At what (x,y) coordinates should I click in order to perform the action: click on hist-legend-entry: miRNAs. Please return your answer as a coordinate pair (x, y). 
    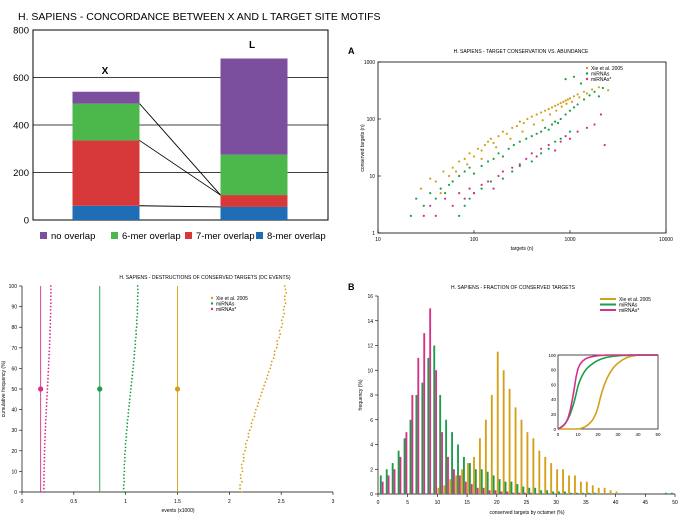
    Looking at the image, I should click on (628, 306).